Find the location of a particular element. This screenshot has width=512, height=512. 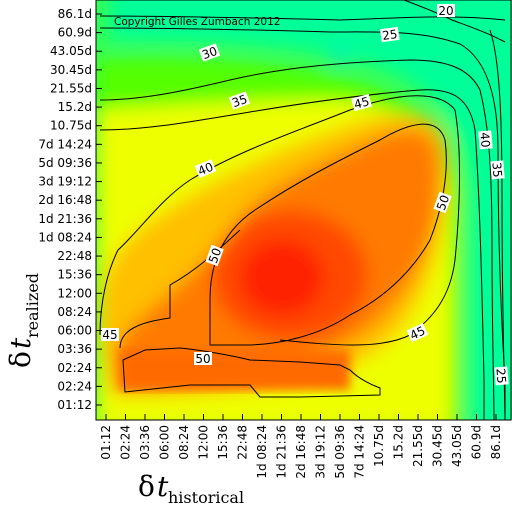

y-axis-title: δ t realized is located at coordinates (23, 320).